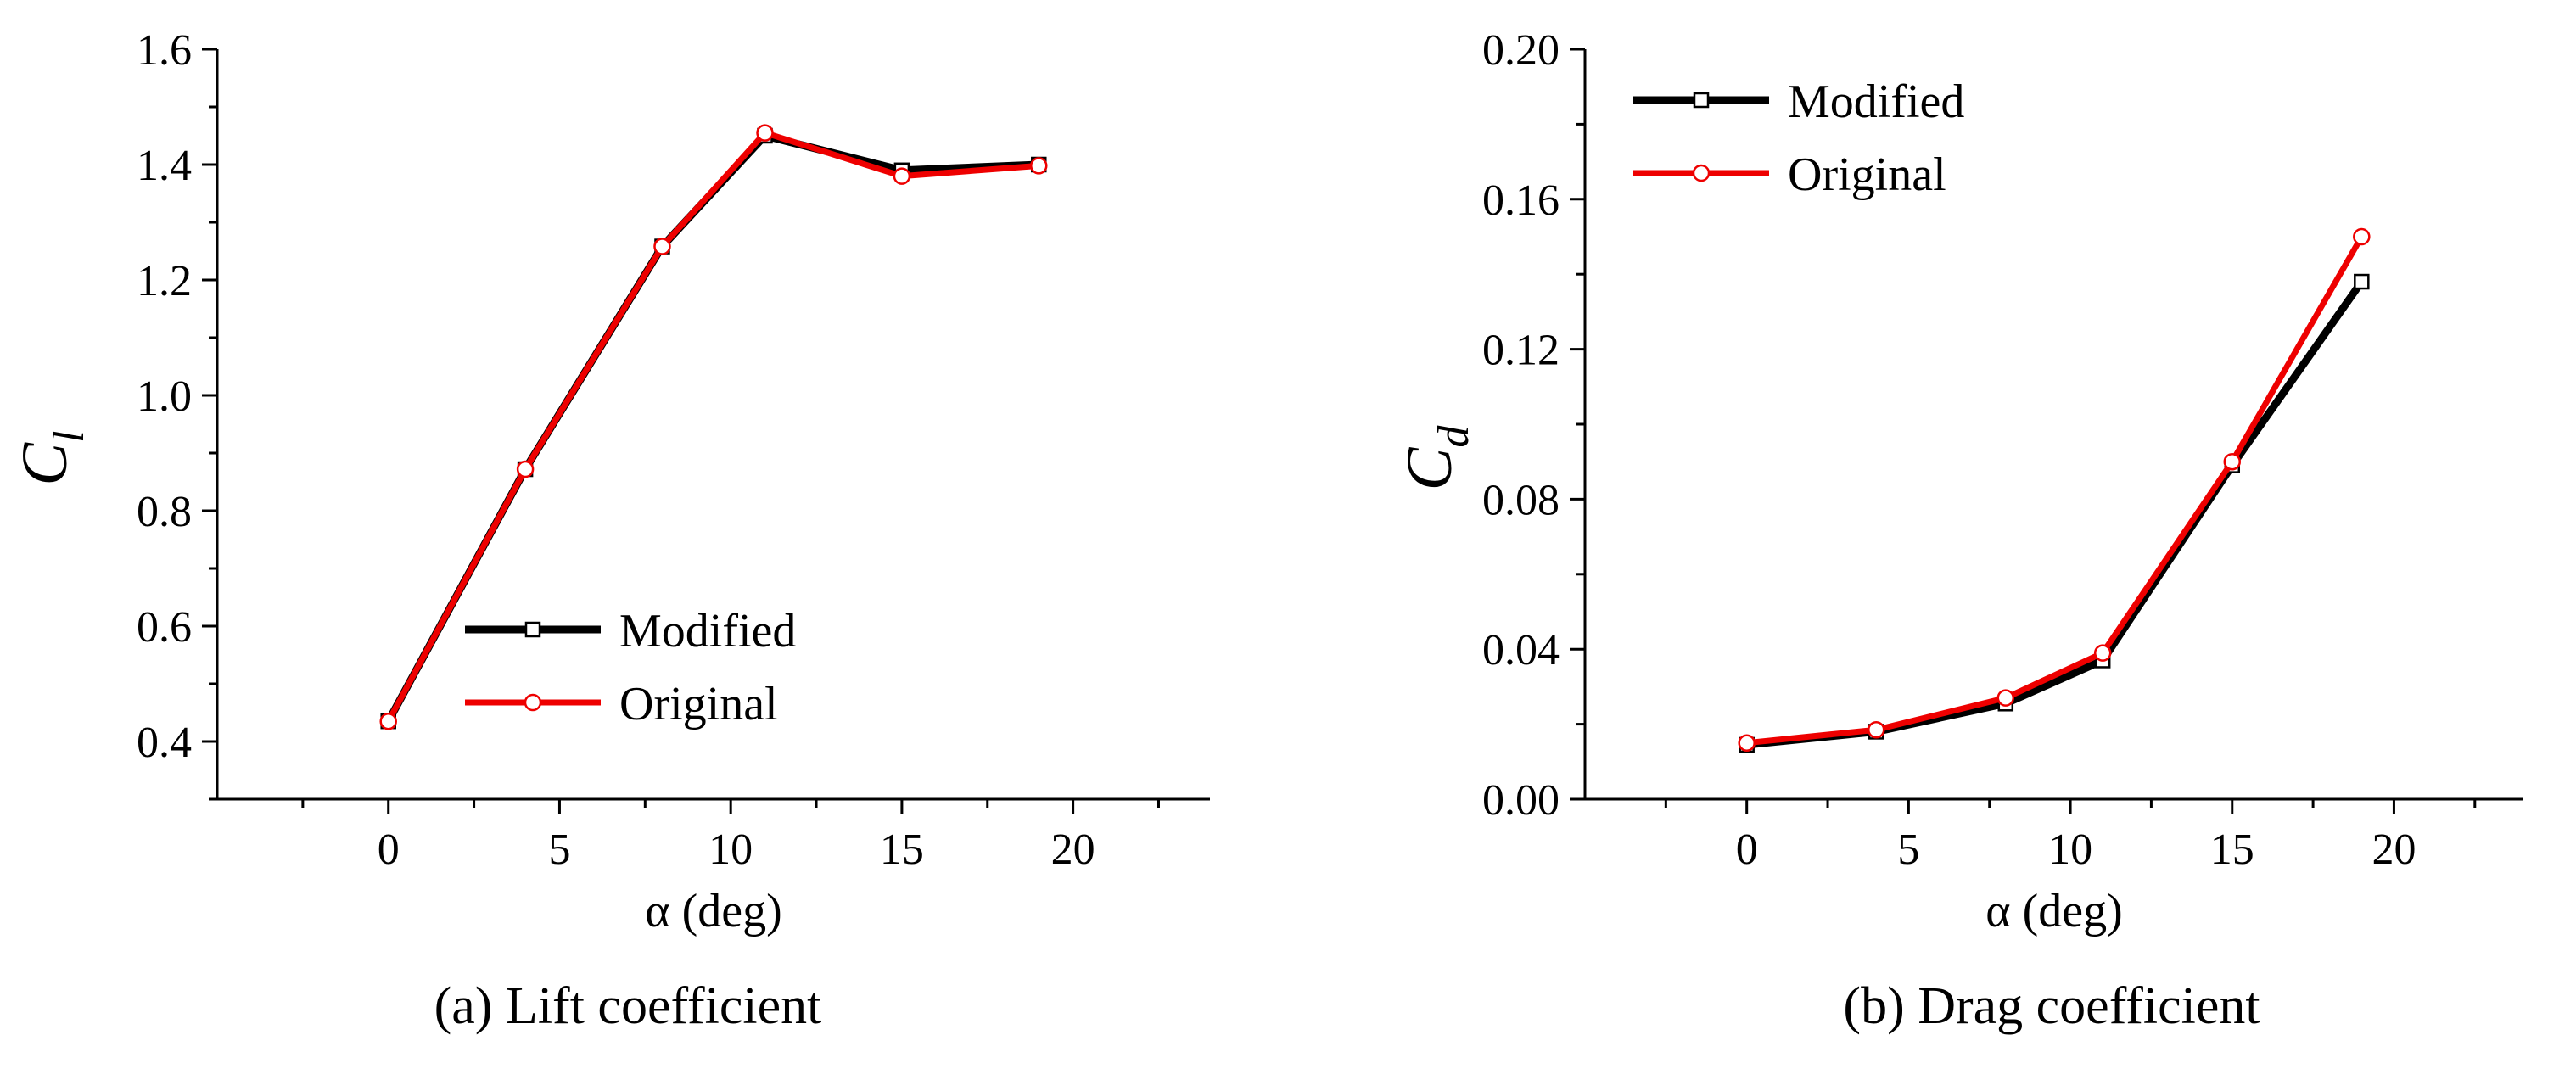  Describe the element at coordinates (164, 51) in the screenshot. I see `y-tick-label: 1.6` at that location.